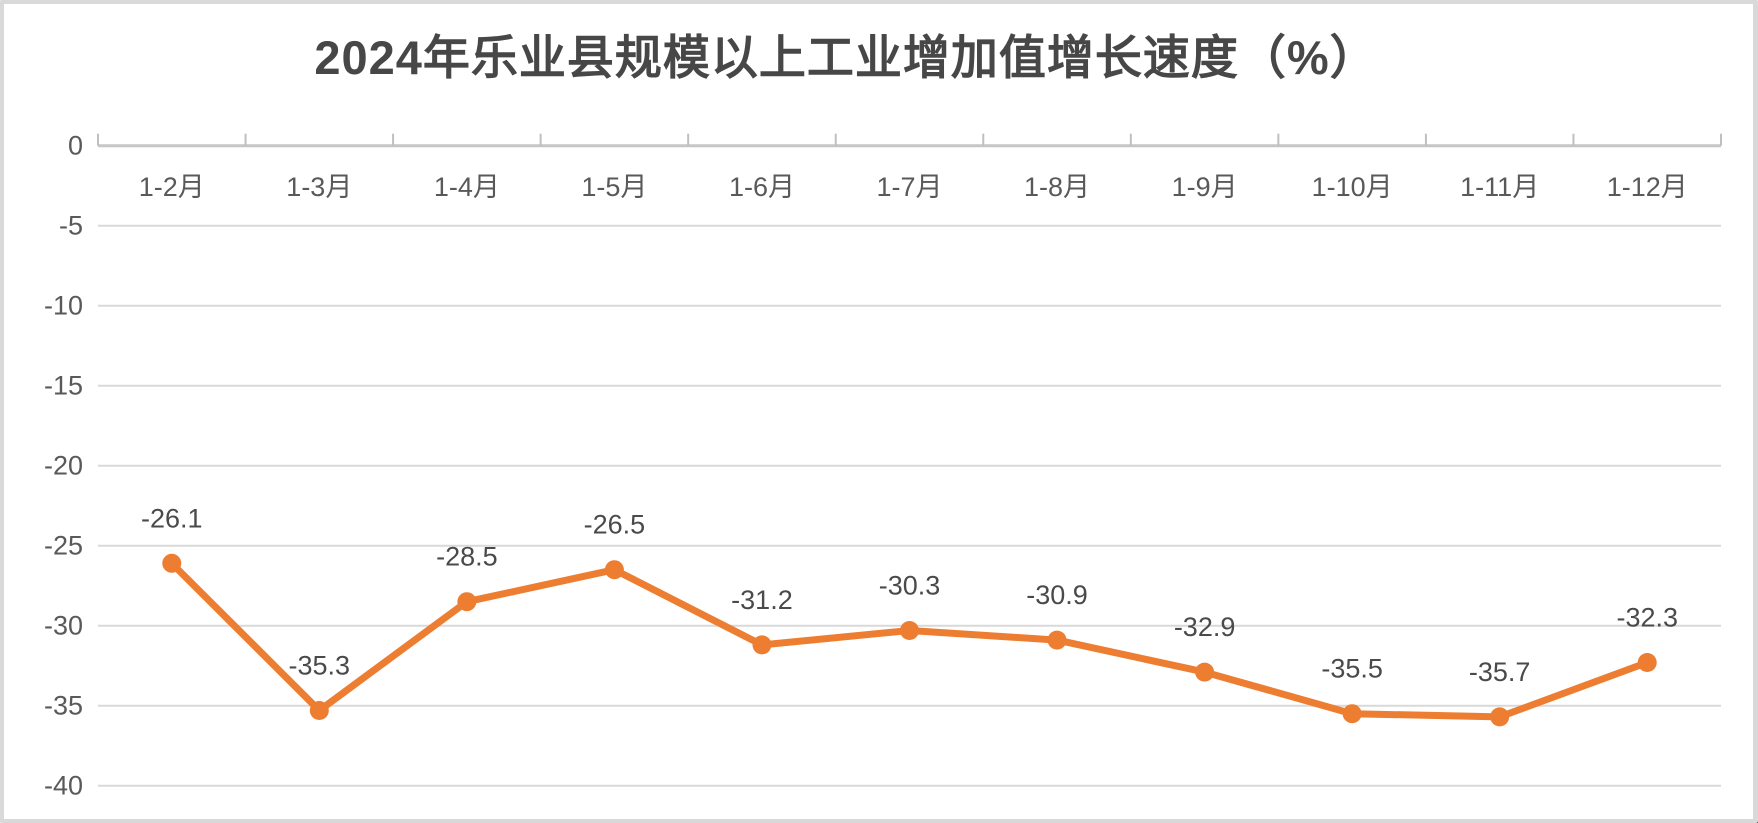 This screenshot has width=1758, height=823. I want to click on x-axis-category-label: 1-3月, so click(319, 187).